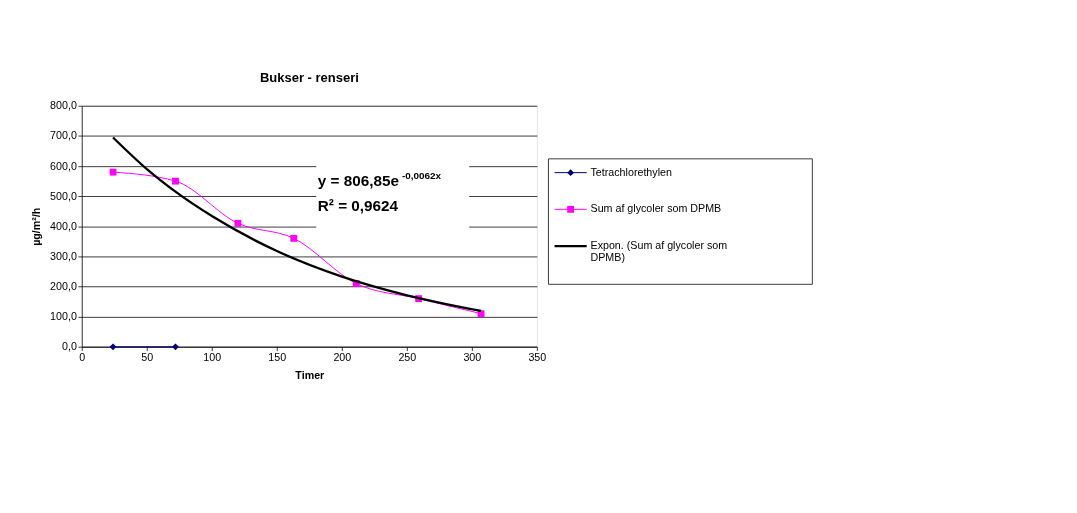 This screenshot has height=513, width=1077. Describe the element at coordinates (537, 356) in the screenshot. I see `x-tick-label: 350` at that location.